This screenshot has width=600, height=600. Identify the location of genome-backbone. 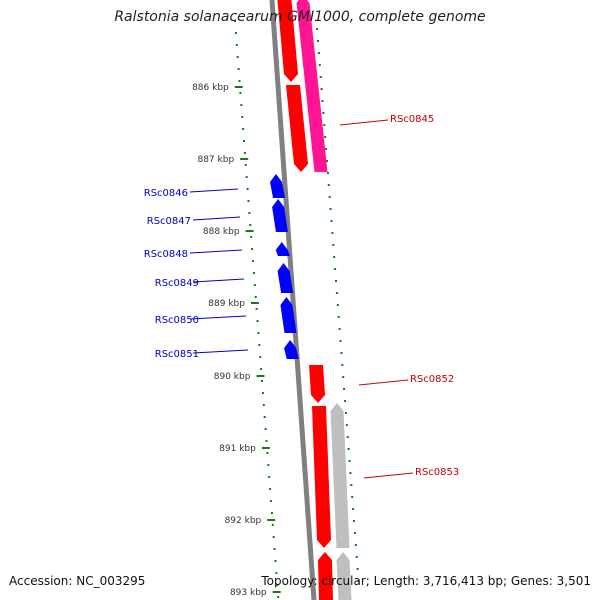
(293, 300).